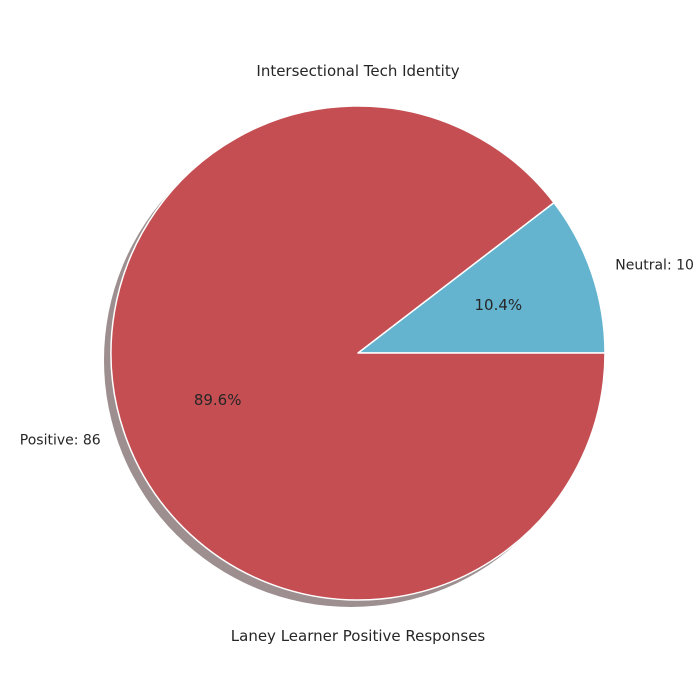  What do you see at coordinates (654, 266) in the screenshot?
I see `slice-label-0: Neutral: 10` at bounding box center [654, 266].